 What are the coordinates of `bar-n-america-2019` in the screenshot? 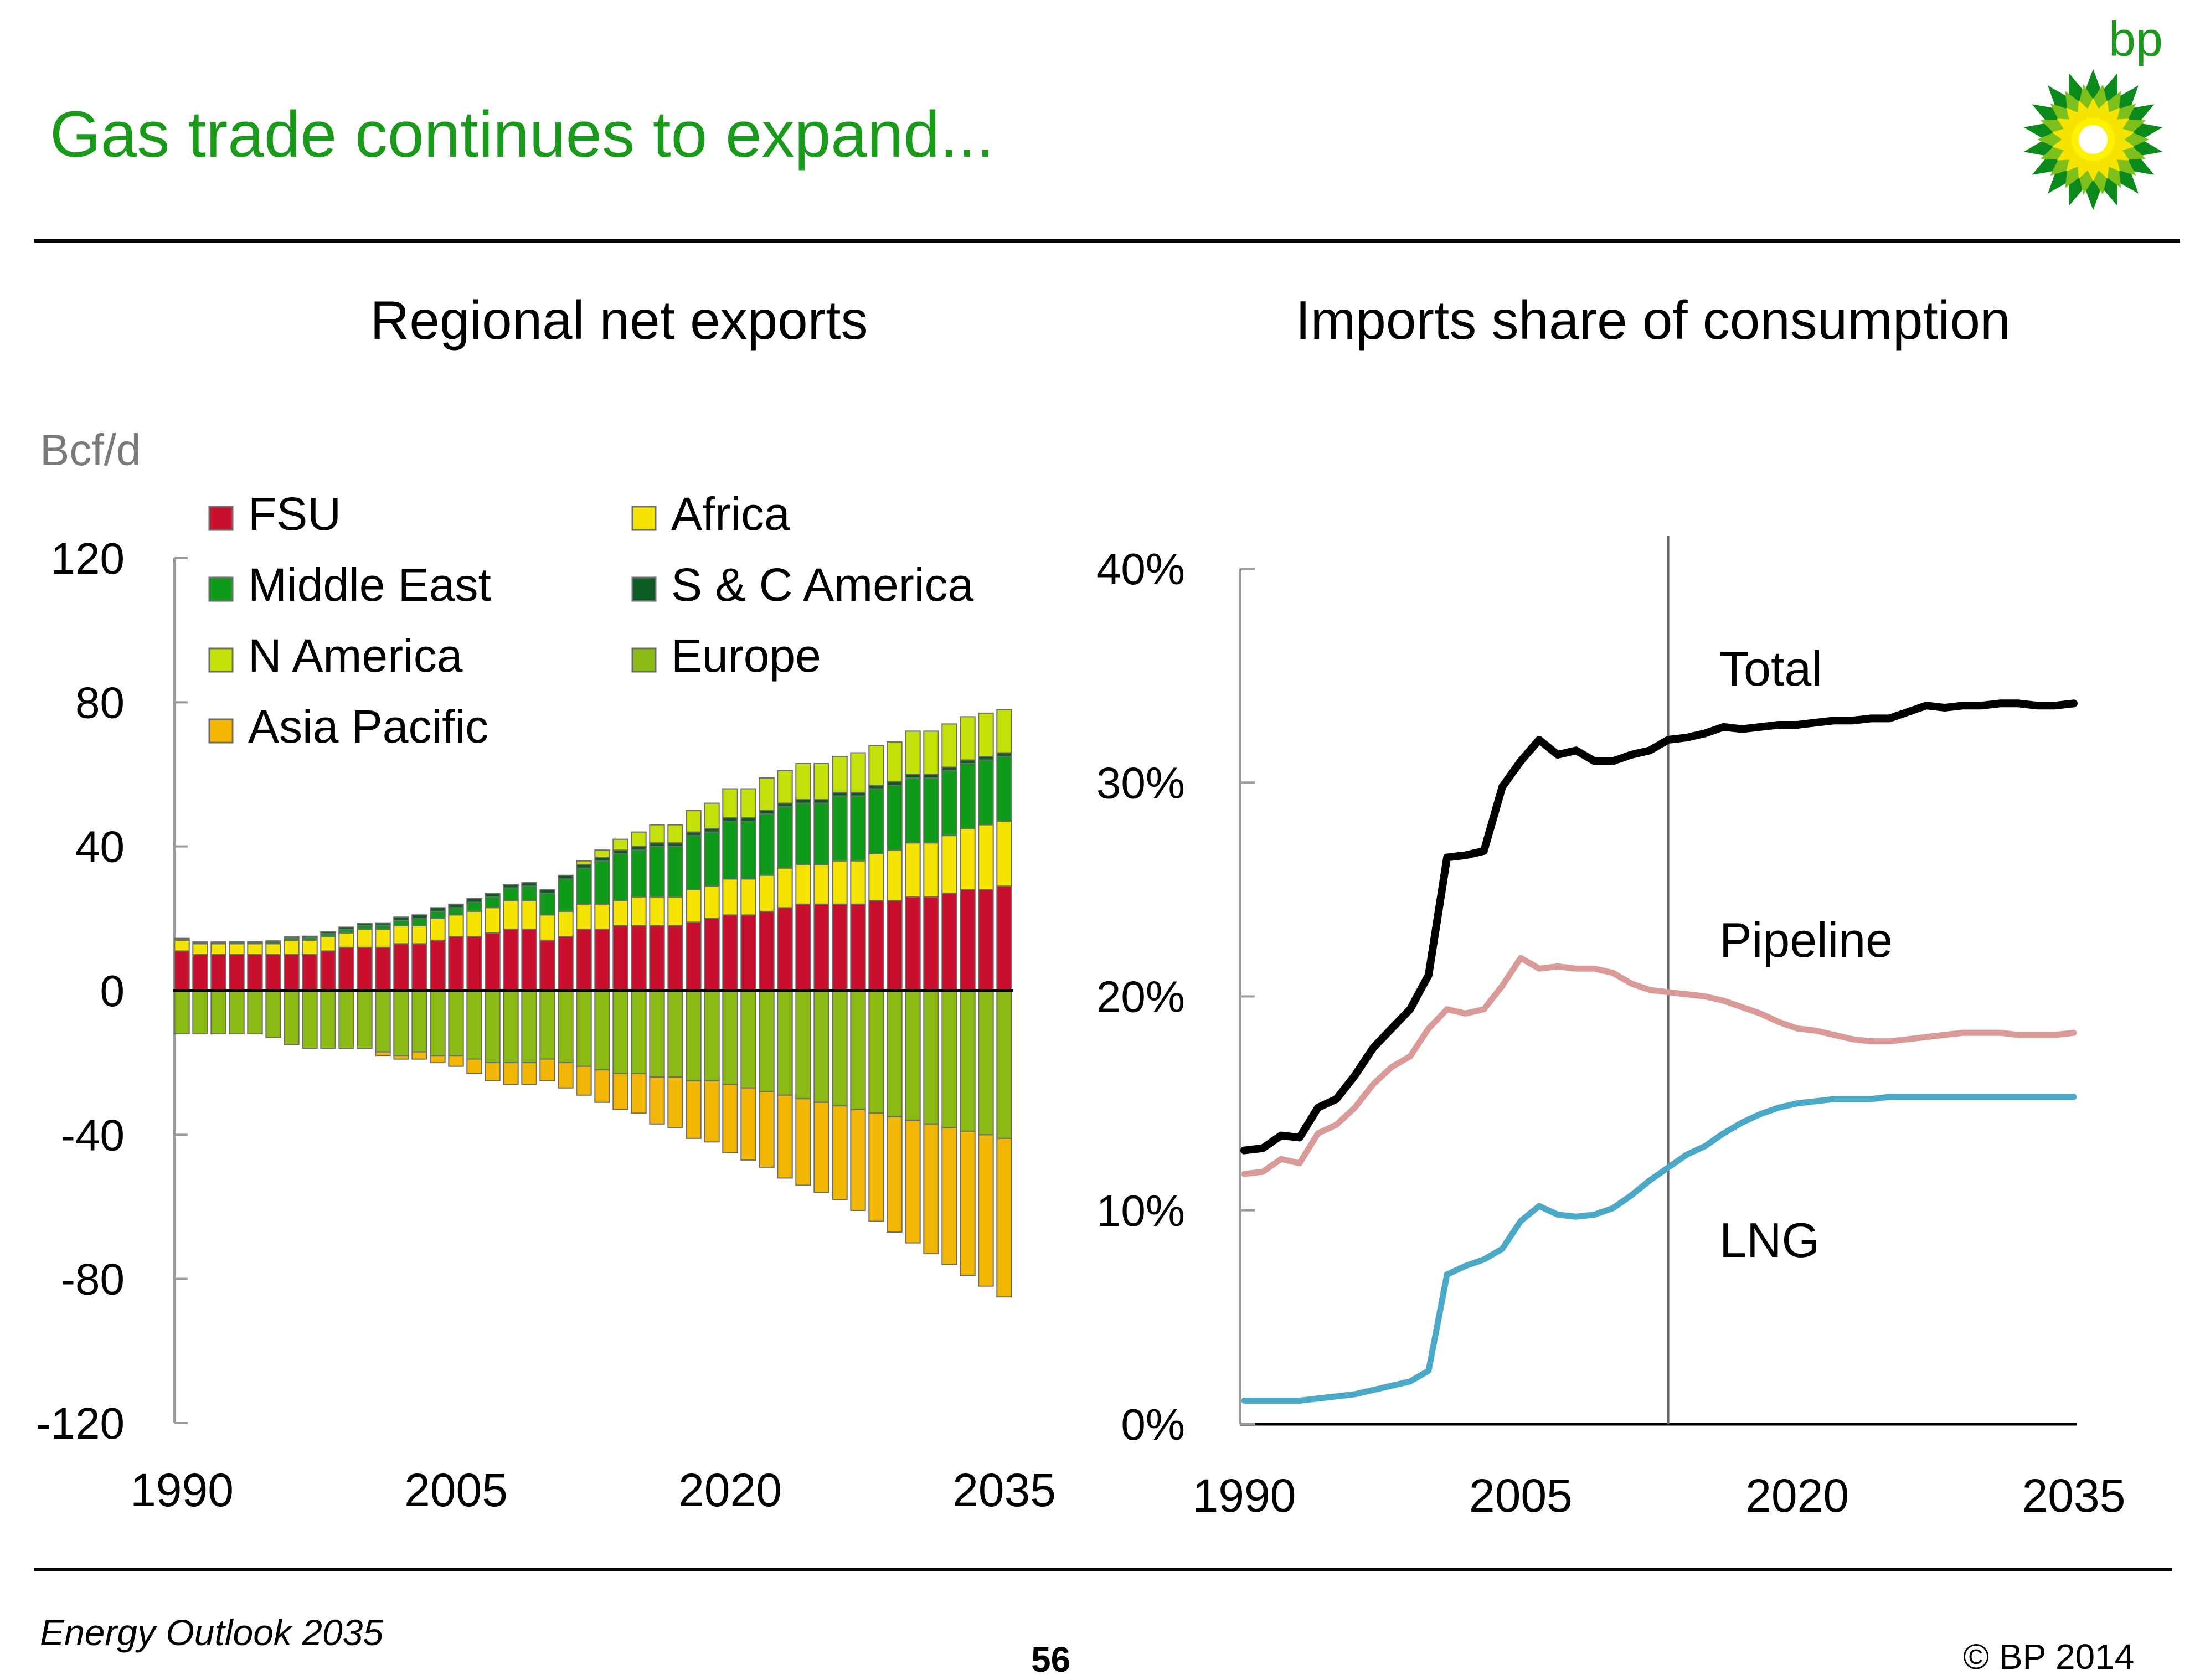 It's located at (712, 815).